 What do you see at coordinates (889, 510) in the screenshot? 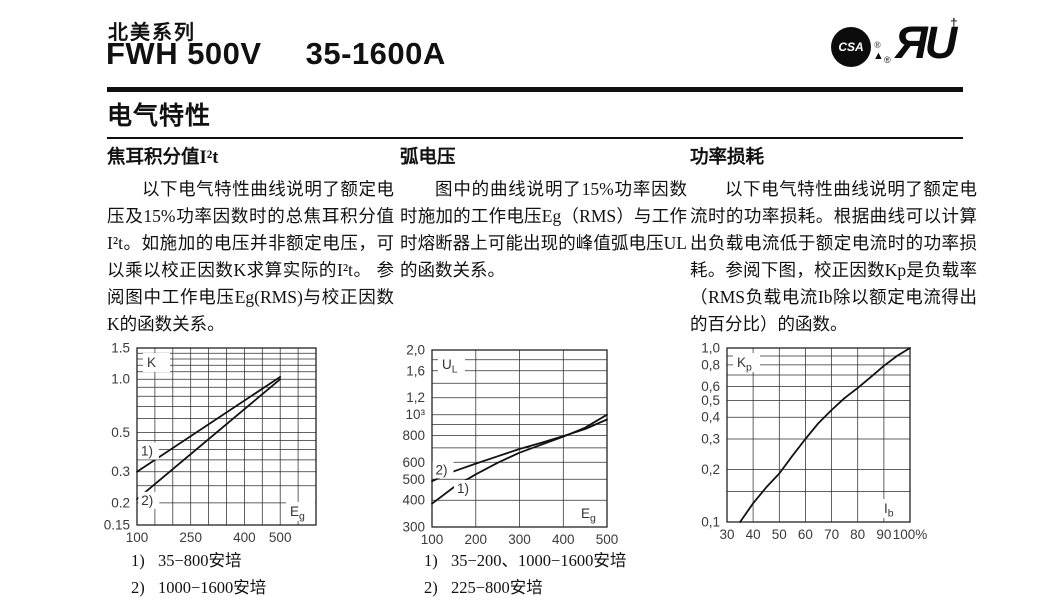
I see `svg-text: Ib` at bounding box center [889, 510].